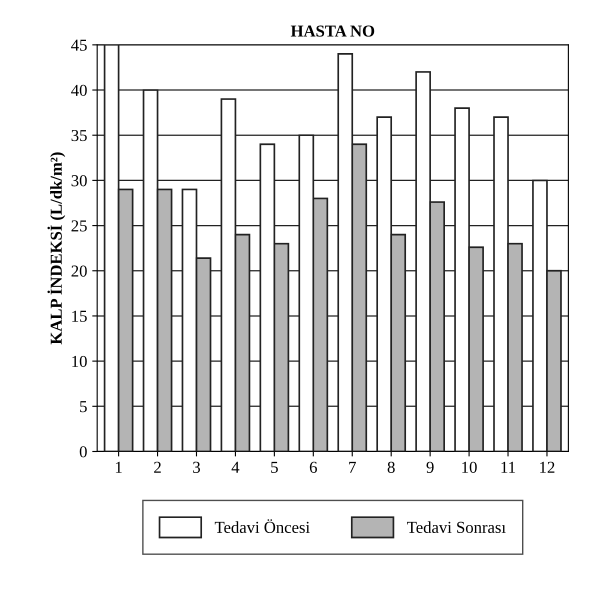 This screenshot has width=589, height=598. I want to click on legend-label: Tedavi Öncesi, so click(262, 526).